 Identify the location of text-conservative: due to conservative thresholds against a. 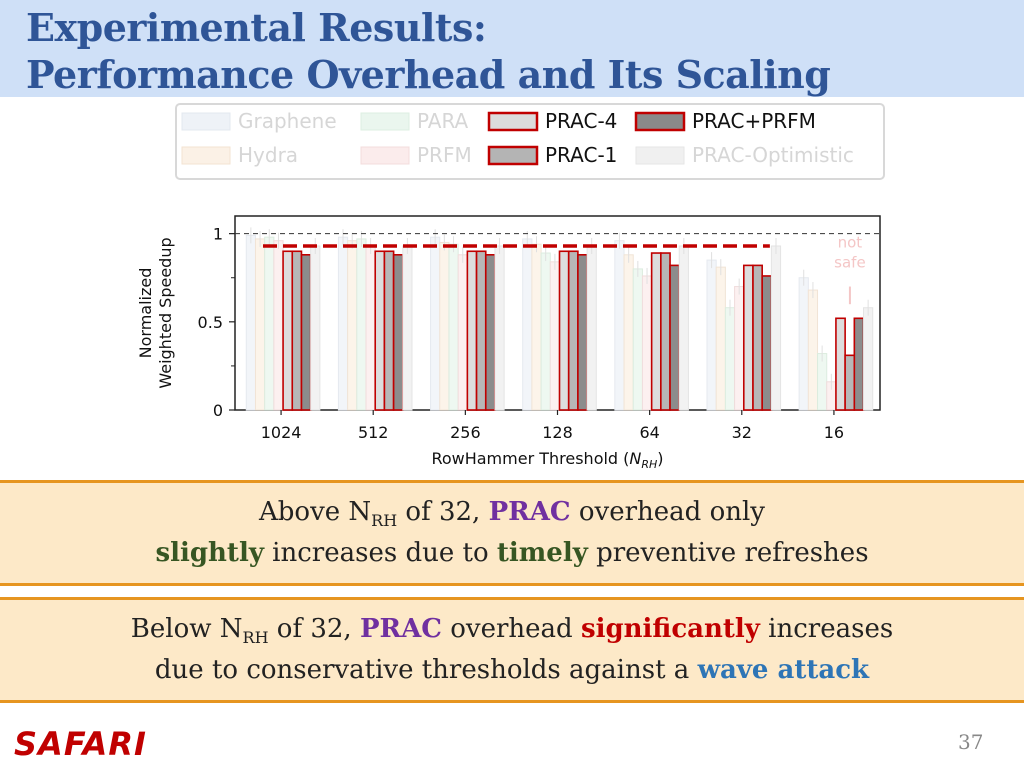
(426, 670).